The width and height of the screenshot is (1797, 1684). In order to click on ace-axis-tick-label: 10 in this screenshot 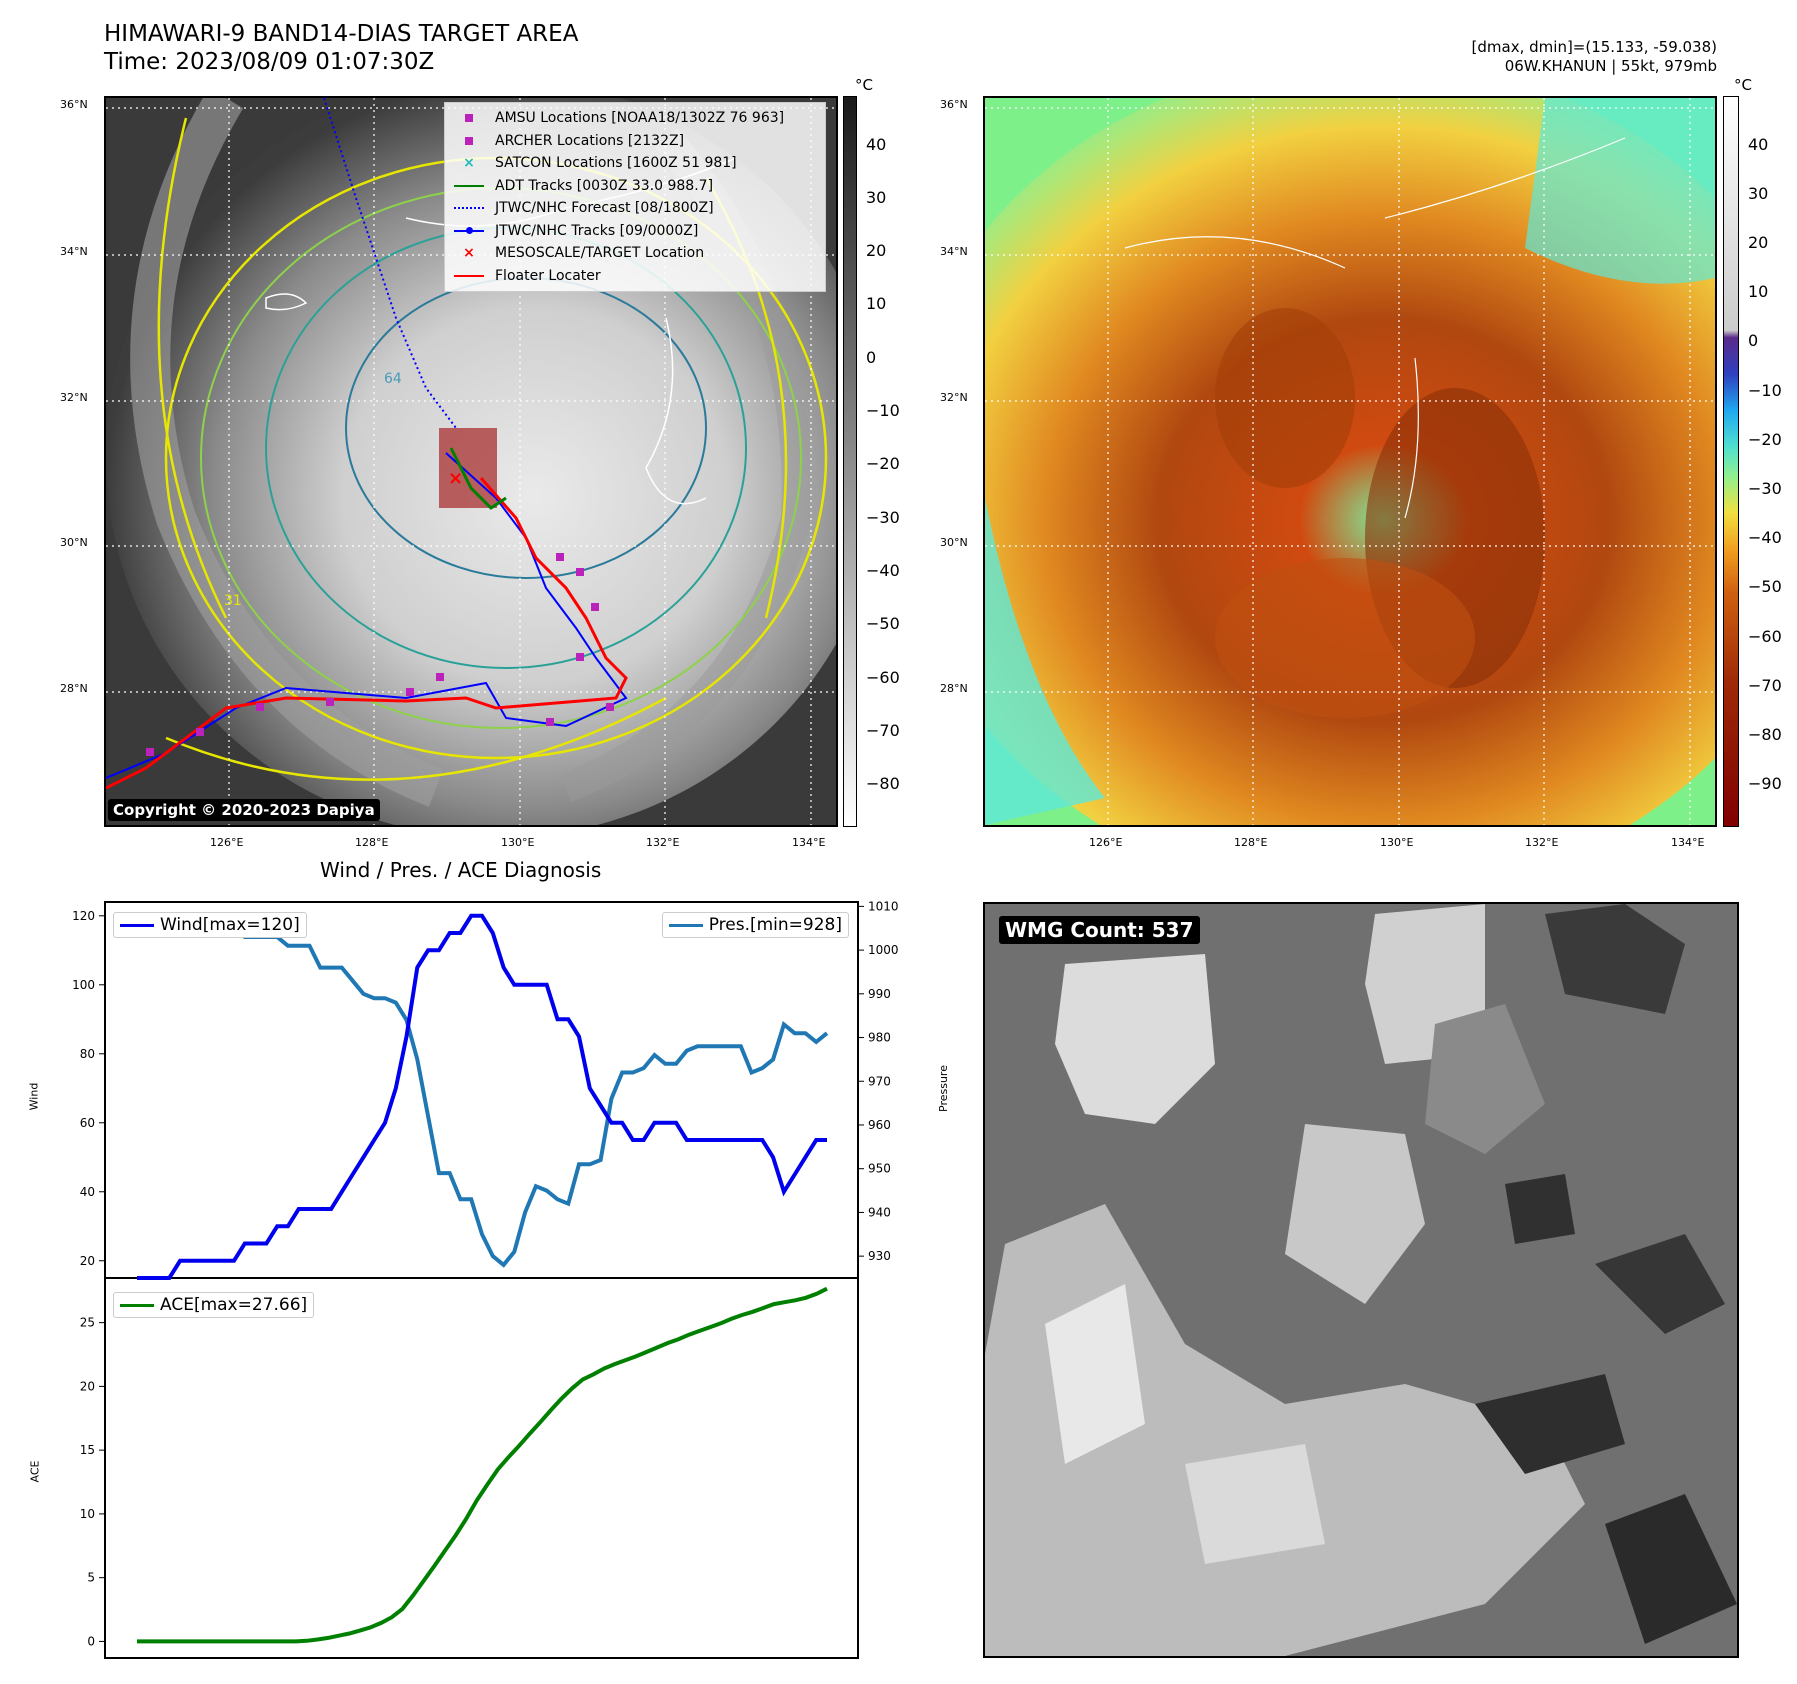, I will do `click(87, 1514)`.